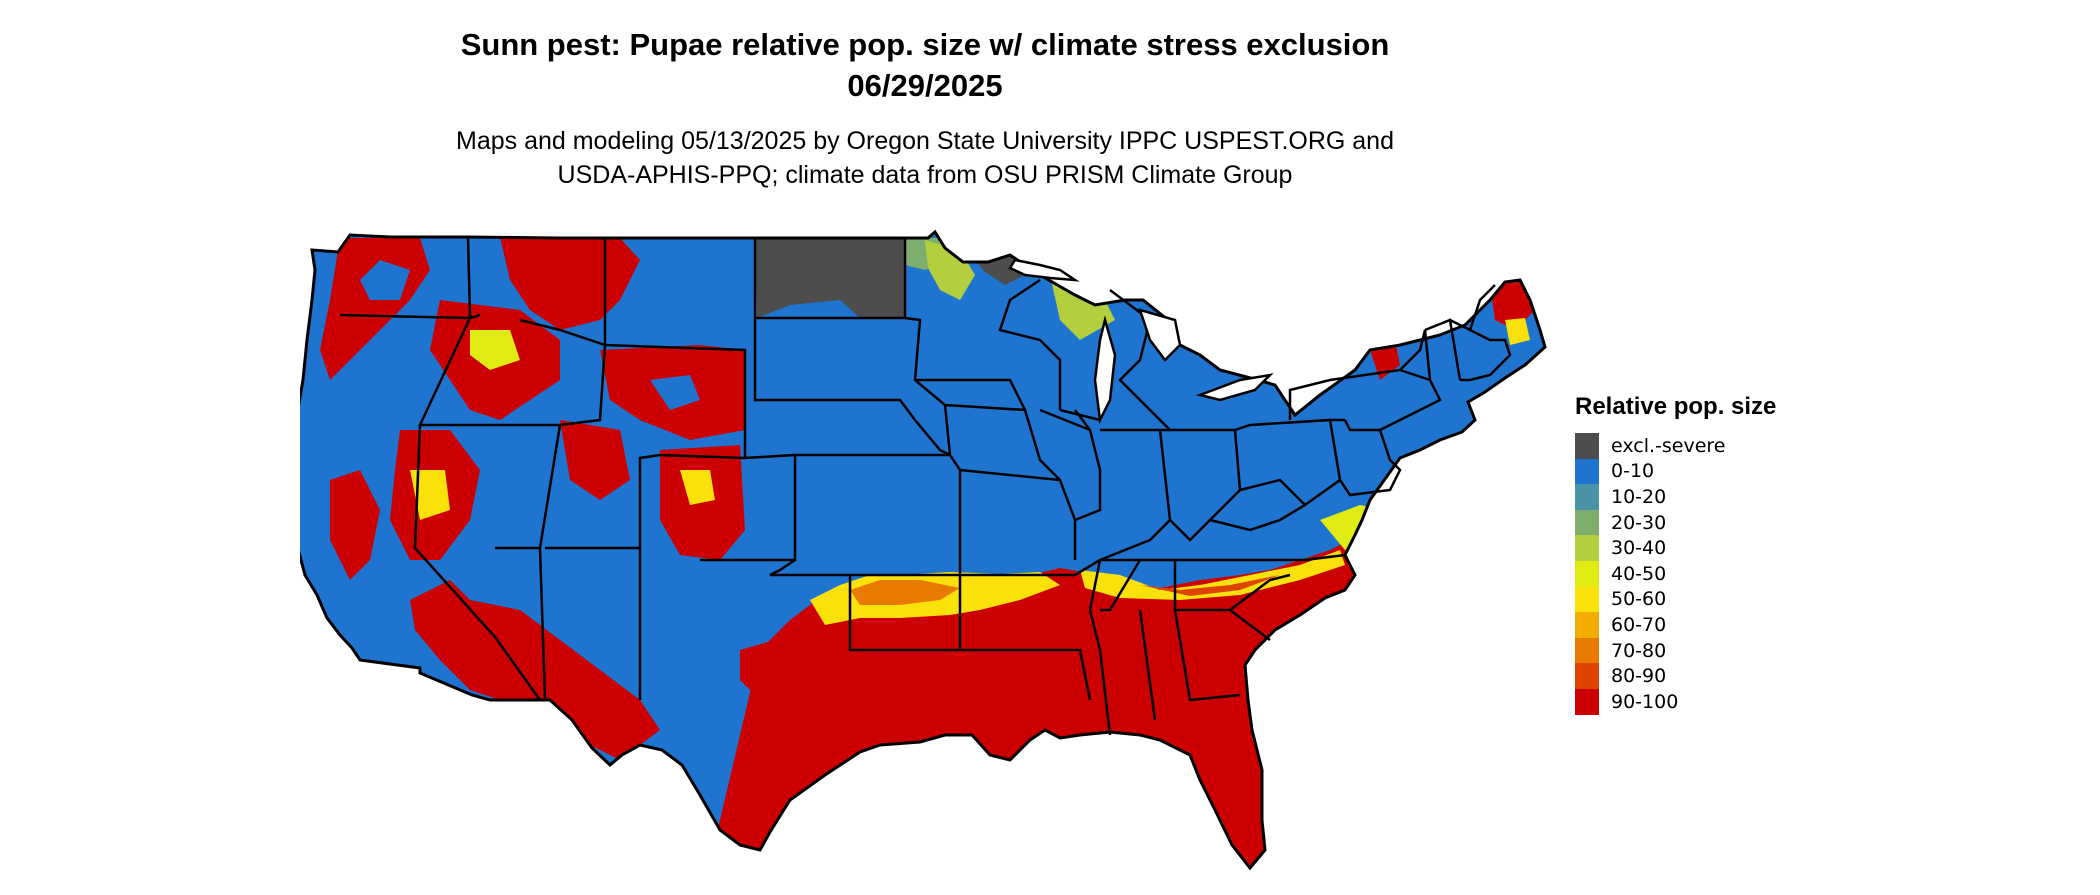 The width and height of the screenshot is (2100, 895). Describe the element at coordinates (1639, 599) in the screenshot. I see `legend-label: 50-60` at that location.